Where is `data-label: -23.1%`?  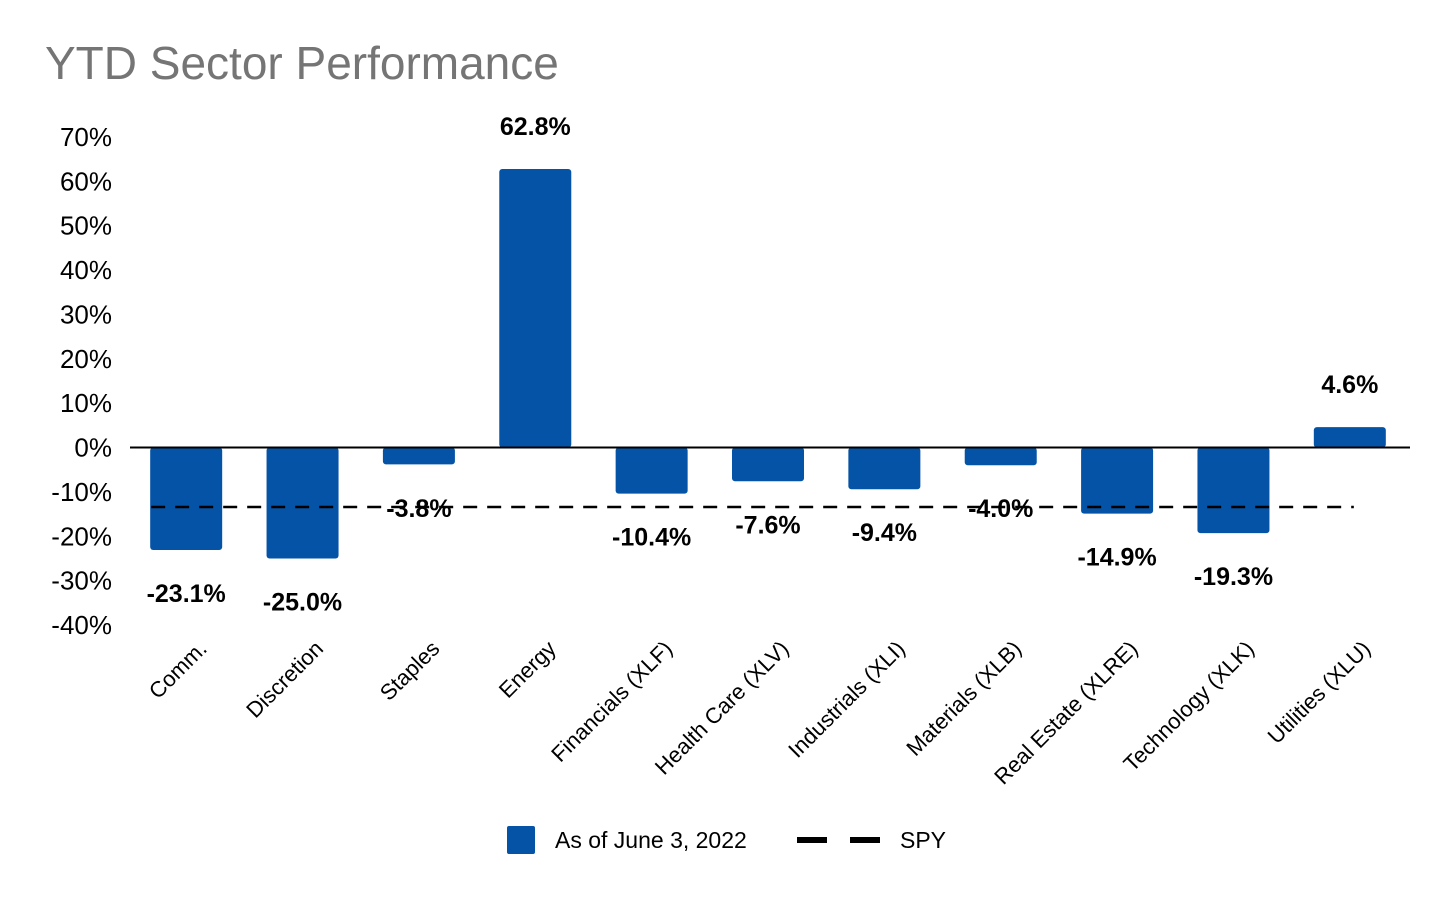
data-label: -23.1% is located at coordinates (186, 594).